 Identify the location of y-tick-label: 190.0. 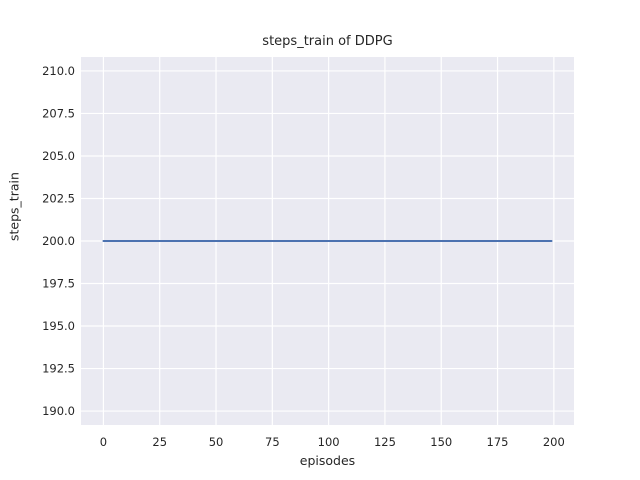
(58, 411).